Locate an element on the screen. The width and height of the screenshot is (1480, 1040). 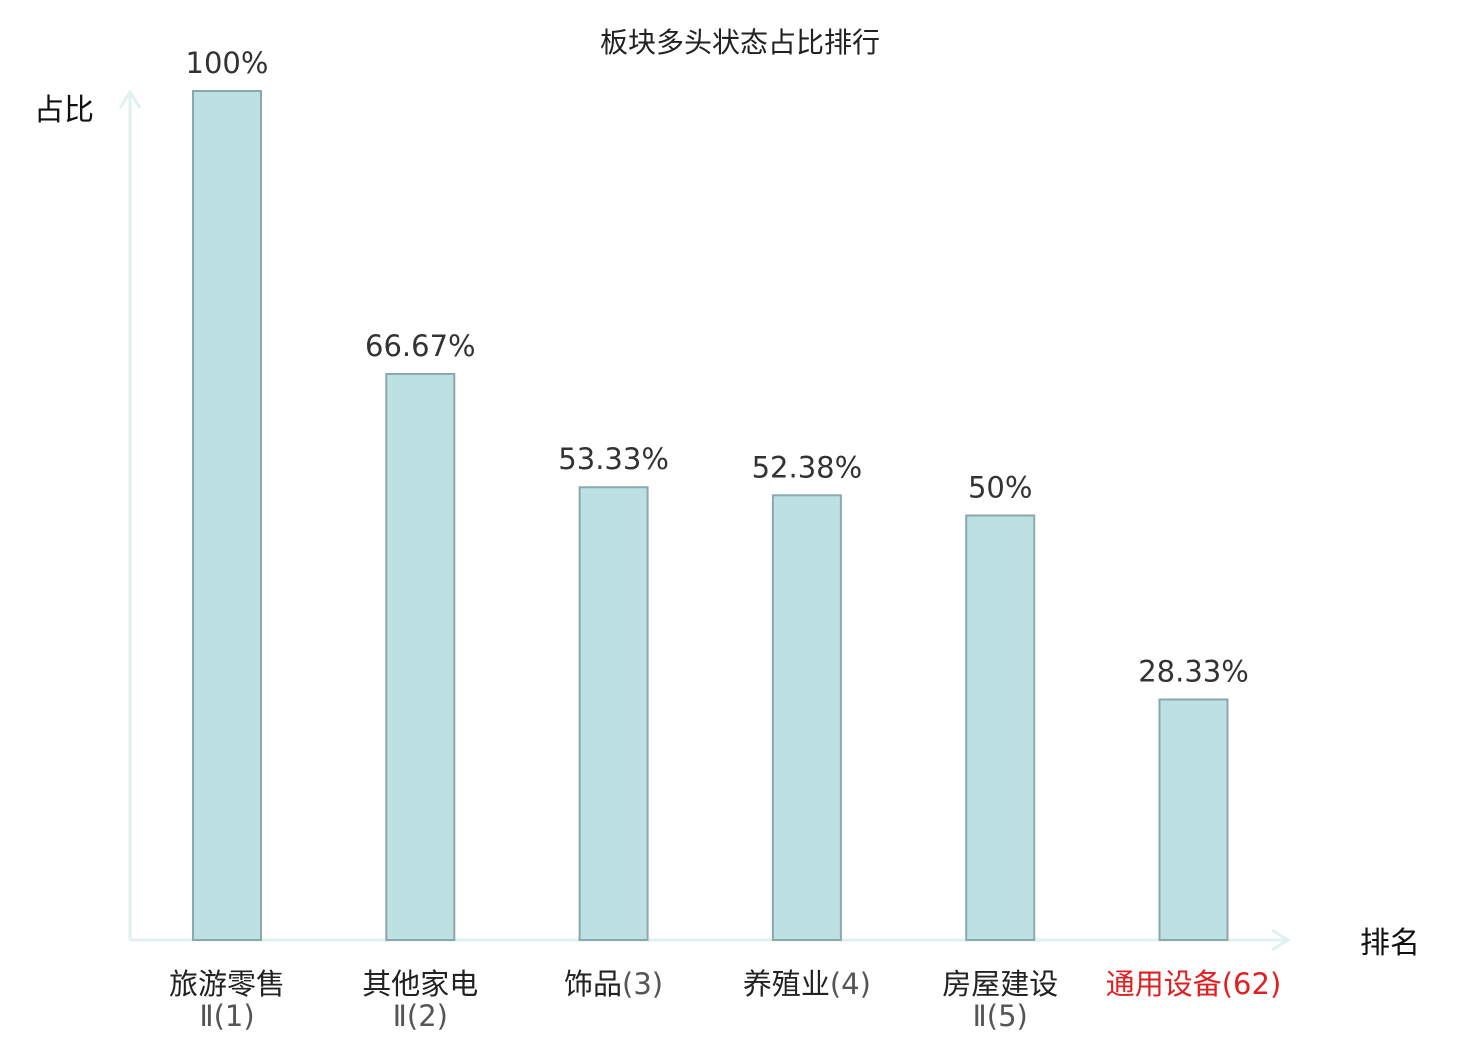
category-name-6: 通用设备 is located at coordinates (1164, 984).